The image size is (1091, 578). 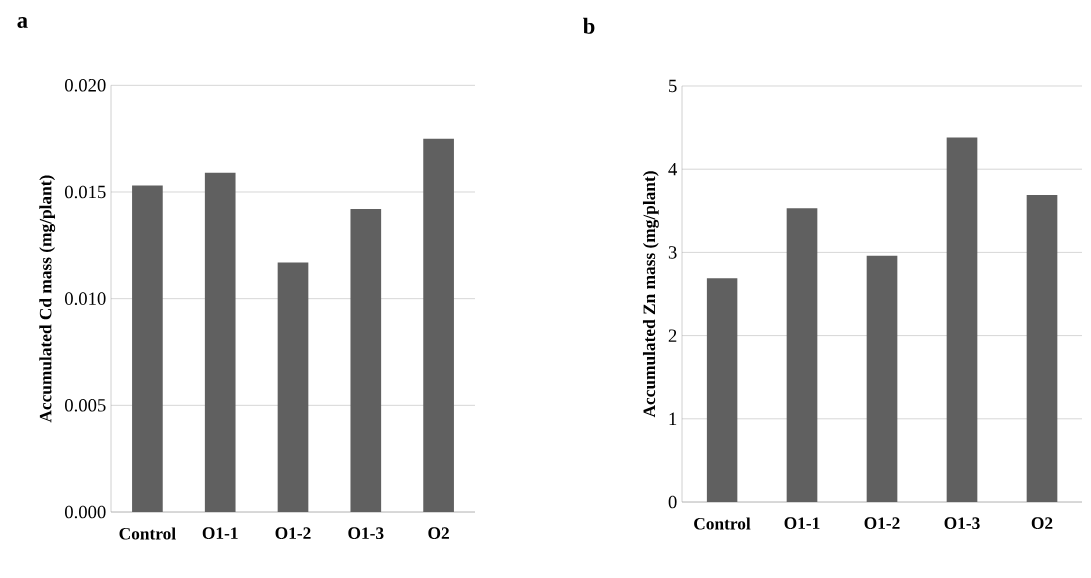 What do you see at coordinates (85, 299) in the screenshot?
I see `y-tick-label: 0.010` at bounding box center [85, 299].